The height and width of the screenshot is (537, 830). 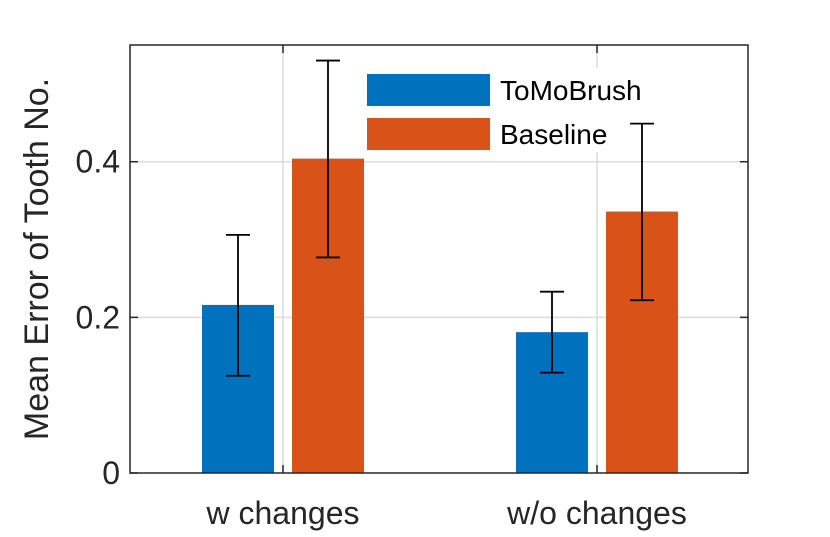 I want to click on y-tick-labels: 0 0.2 0.4, so click(x=98, y=317).